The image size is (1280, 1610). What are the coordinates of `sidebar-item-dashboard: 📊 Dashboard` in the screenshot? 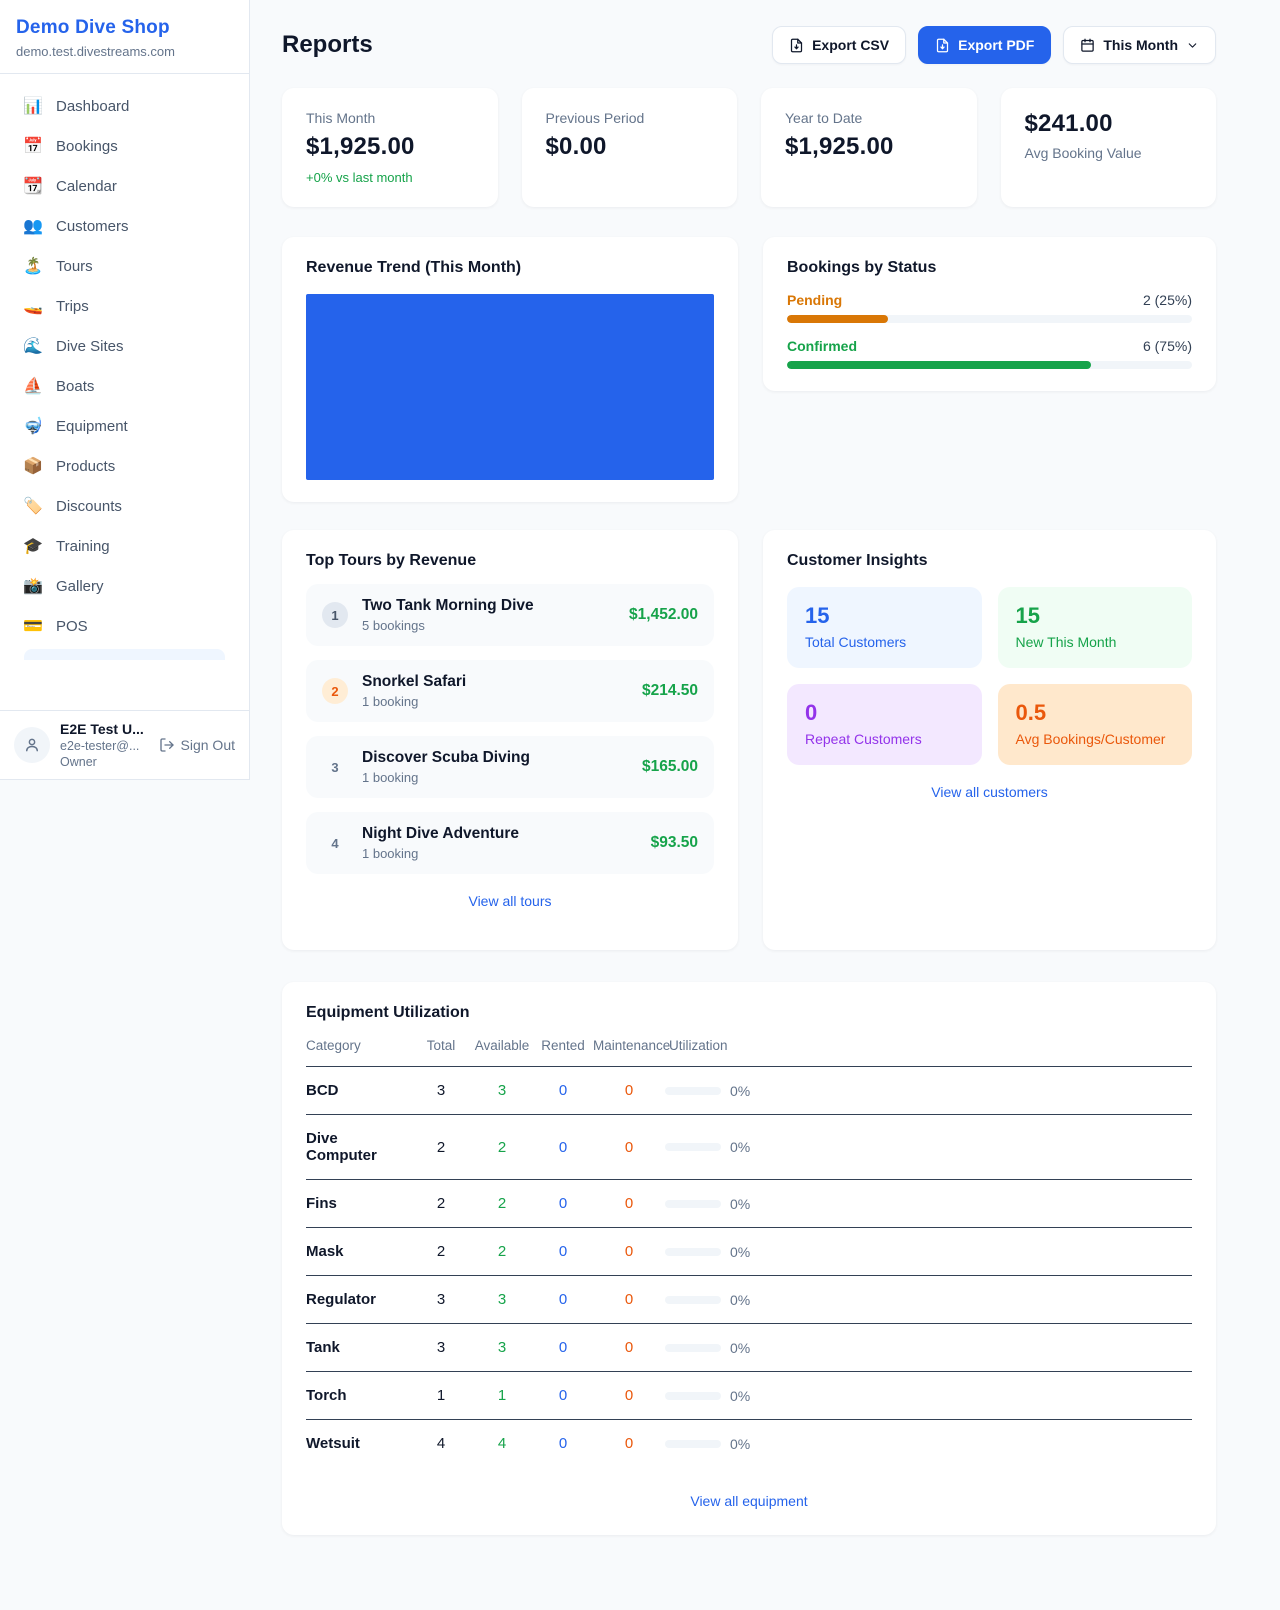 It's located at (124, 106).